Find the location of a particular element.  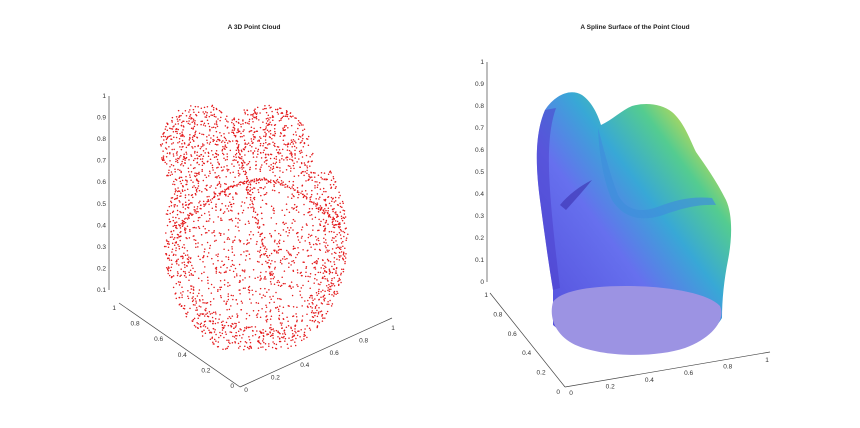

x-tick-label: 0.4 is located at coordinates (304, 365).